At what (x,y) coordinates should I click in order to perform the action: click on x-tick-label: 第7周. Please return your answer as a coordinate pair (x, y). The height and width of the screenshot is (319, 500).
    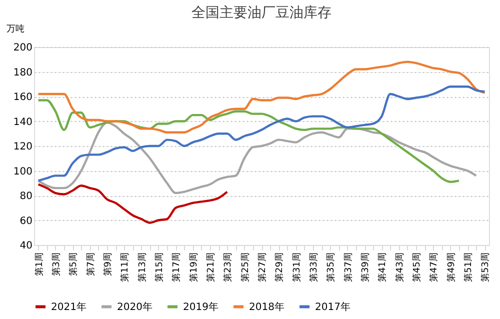
    Looking at the image, I should click on (90, 264).